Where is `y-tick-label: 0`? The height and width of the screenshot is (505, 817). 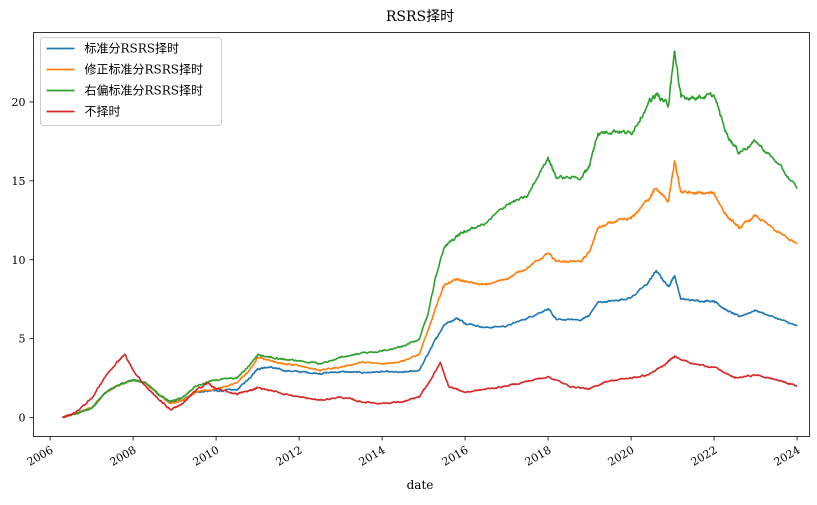 y-tick-label: 0 is located at coordinates (22, 418).